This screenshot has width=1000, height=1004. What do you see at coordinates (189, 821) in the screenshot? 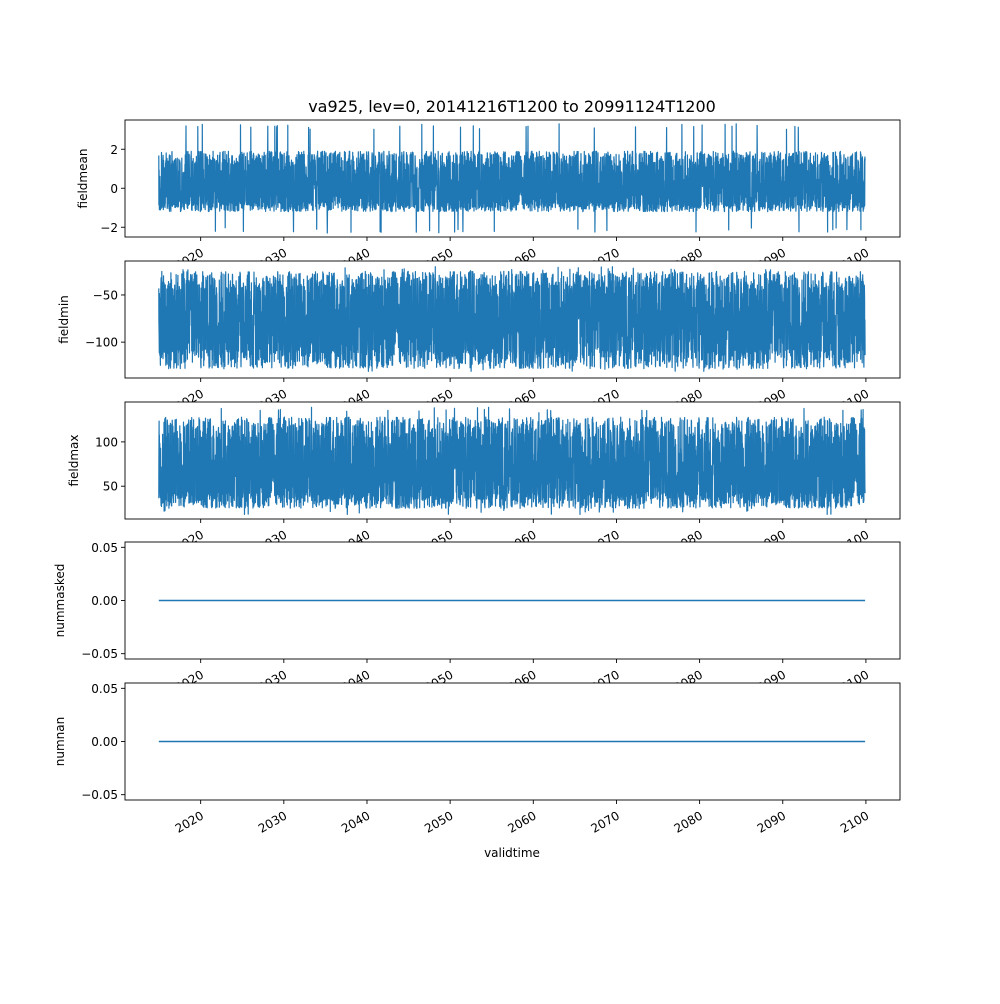
I see `x-tick-label-numnan: 2020` at bounding box center [189, 821].